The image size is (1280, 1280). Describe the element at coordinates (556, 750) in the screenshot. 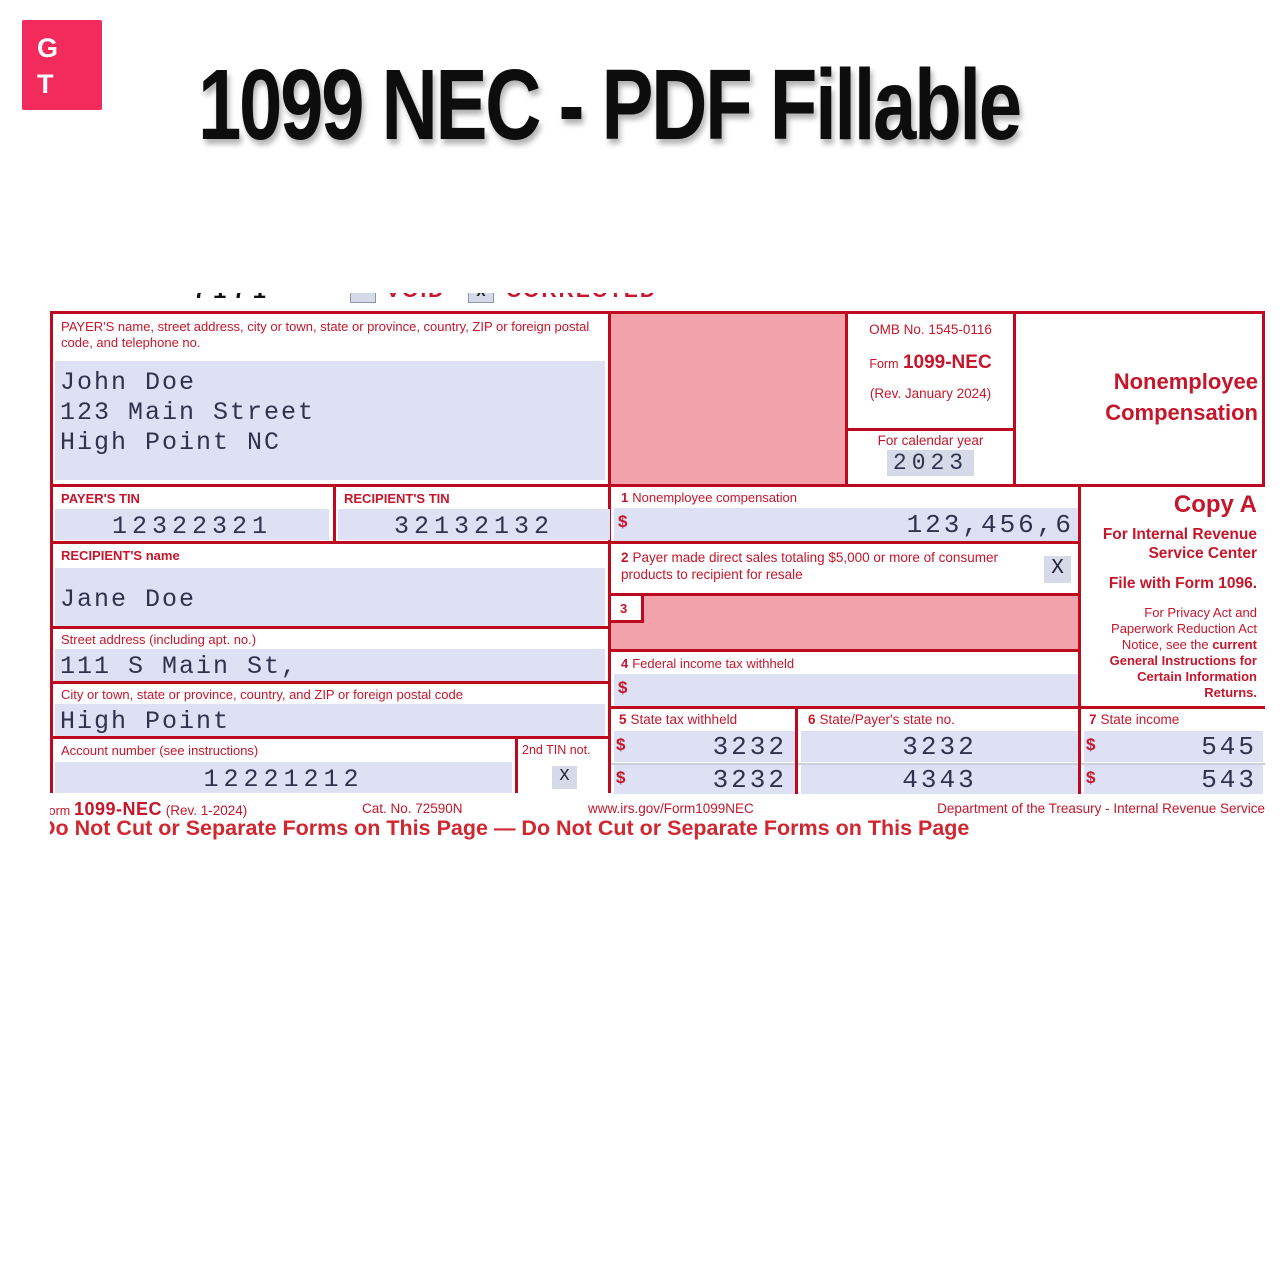

I see `second-tin-label: 2nd TIN not.` at that location.